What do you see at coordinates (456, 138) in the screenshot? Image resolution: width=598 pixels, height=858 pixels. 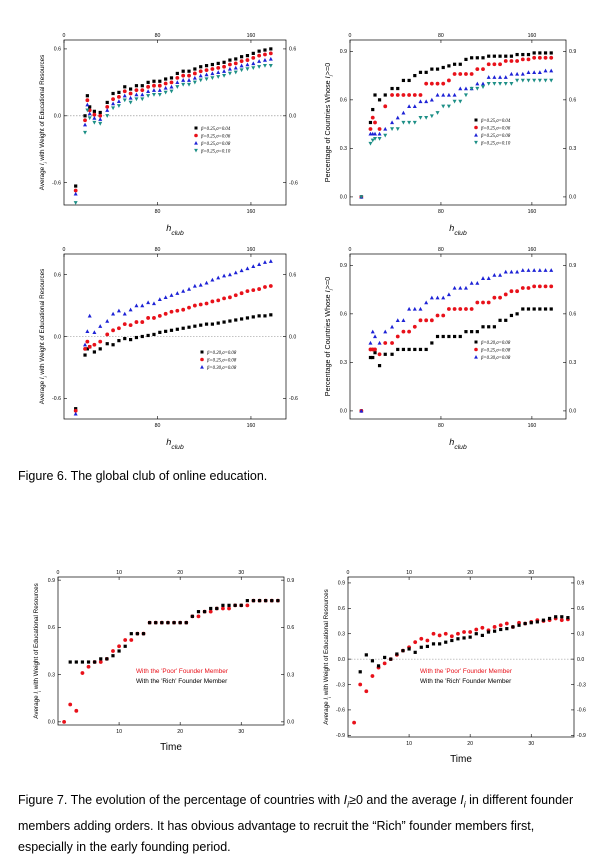 I see `series-triangle-down` at bounding box center [456, 138].